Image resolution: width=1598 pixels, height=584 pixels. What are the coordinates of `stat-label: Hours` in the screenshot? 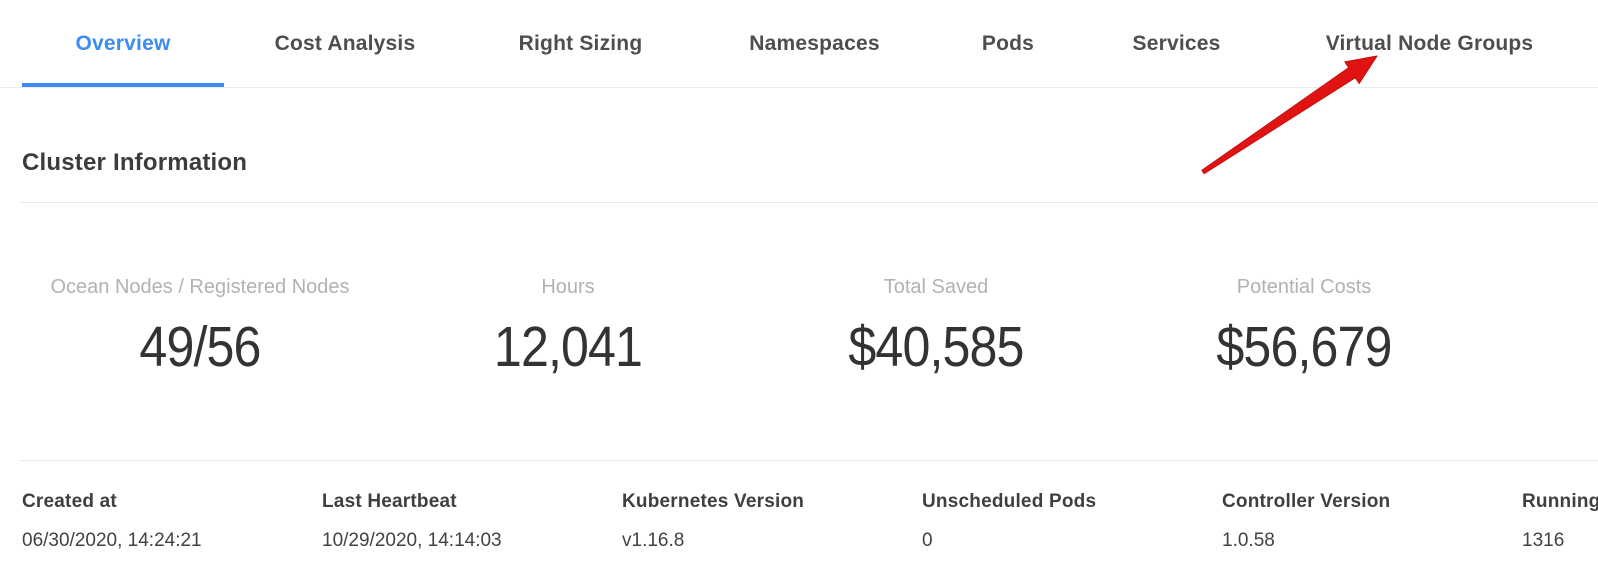 It's located at (568, 287).